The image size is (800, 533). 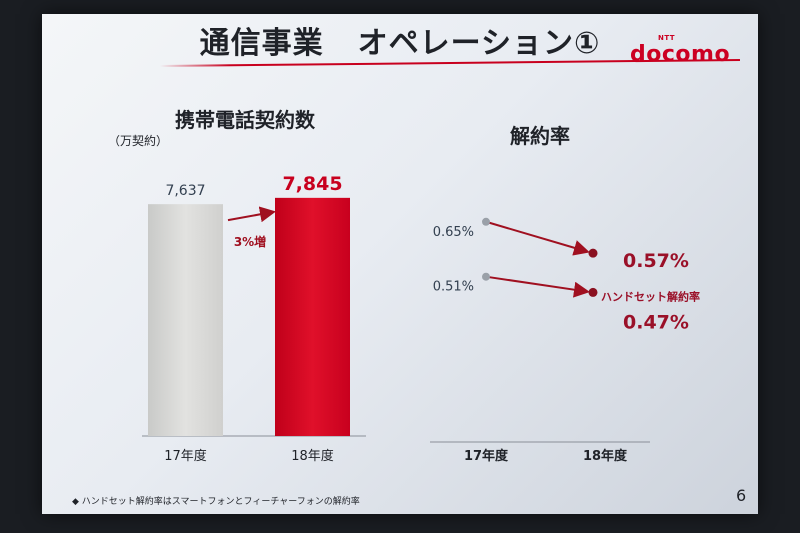 What do you see at coordinates (312, 184) in the screenshot?
I see `bar-value-label: 7,845` at bounding box center [312, 184].